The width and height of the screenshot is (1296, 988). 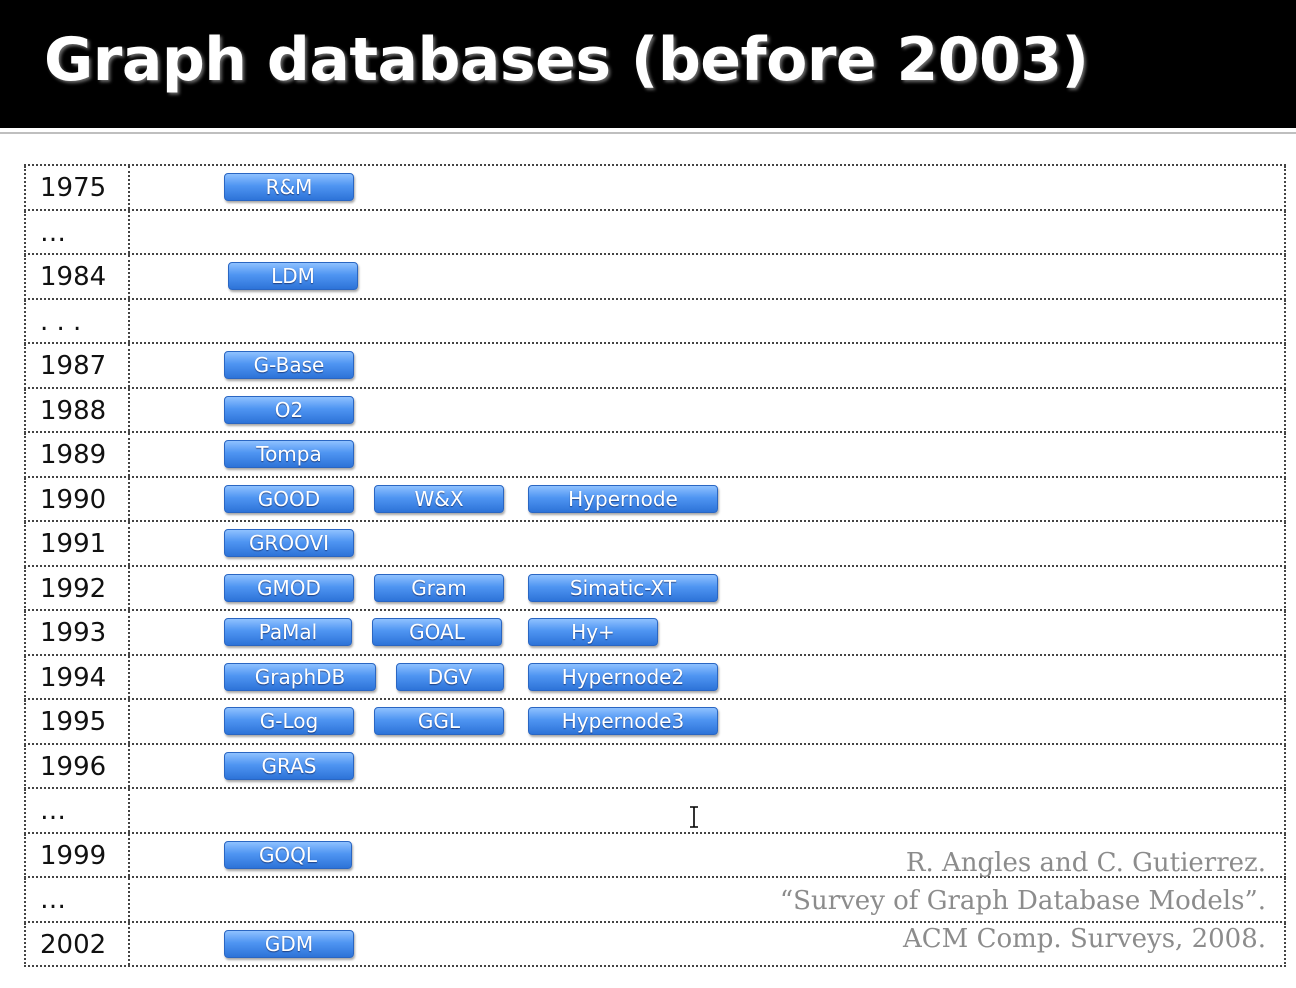 I want to click on table-row: 1995 G-Log GGL Hypernode3, so click(x=655, y=722).